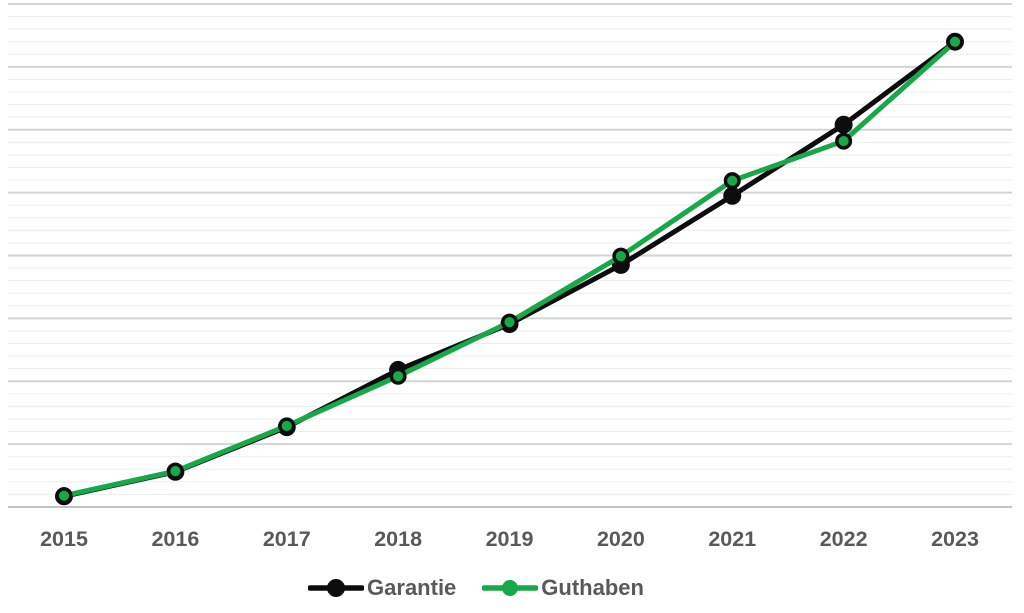 The image size is (1024, 613). What do you see at coordinates (287, 426) in the screenshot?
I see `guthaben-point-2017` at bounding box center [287, 426].